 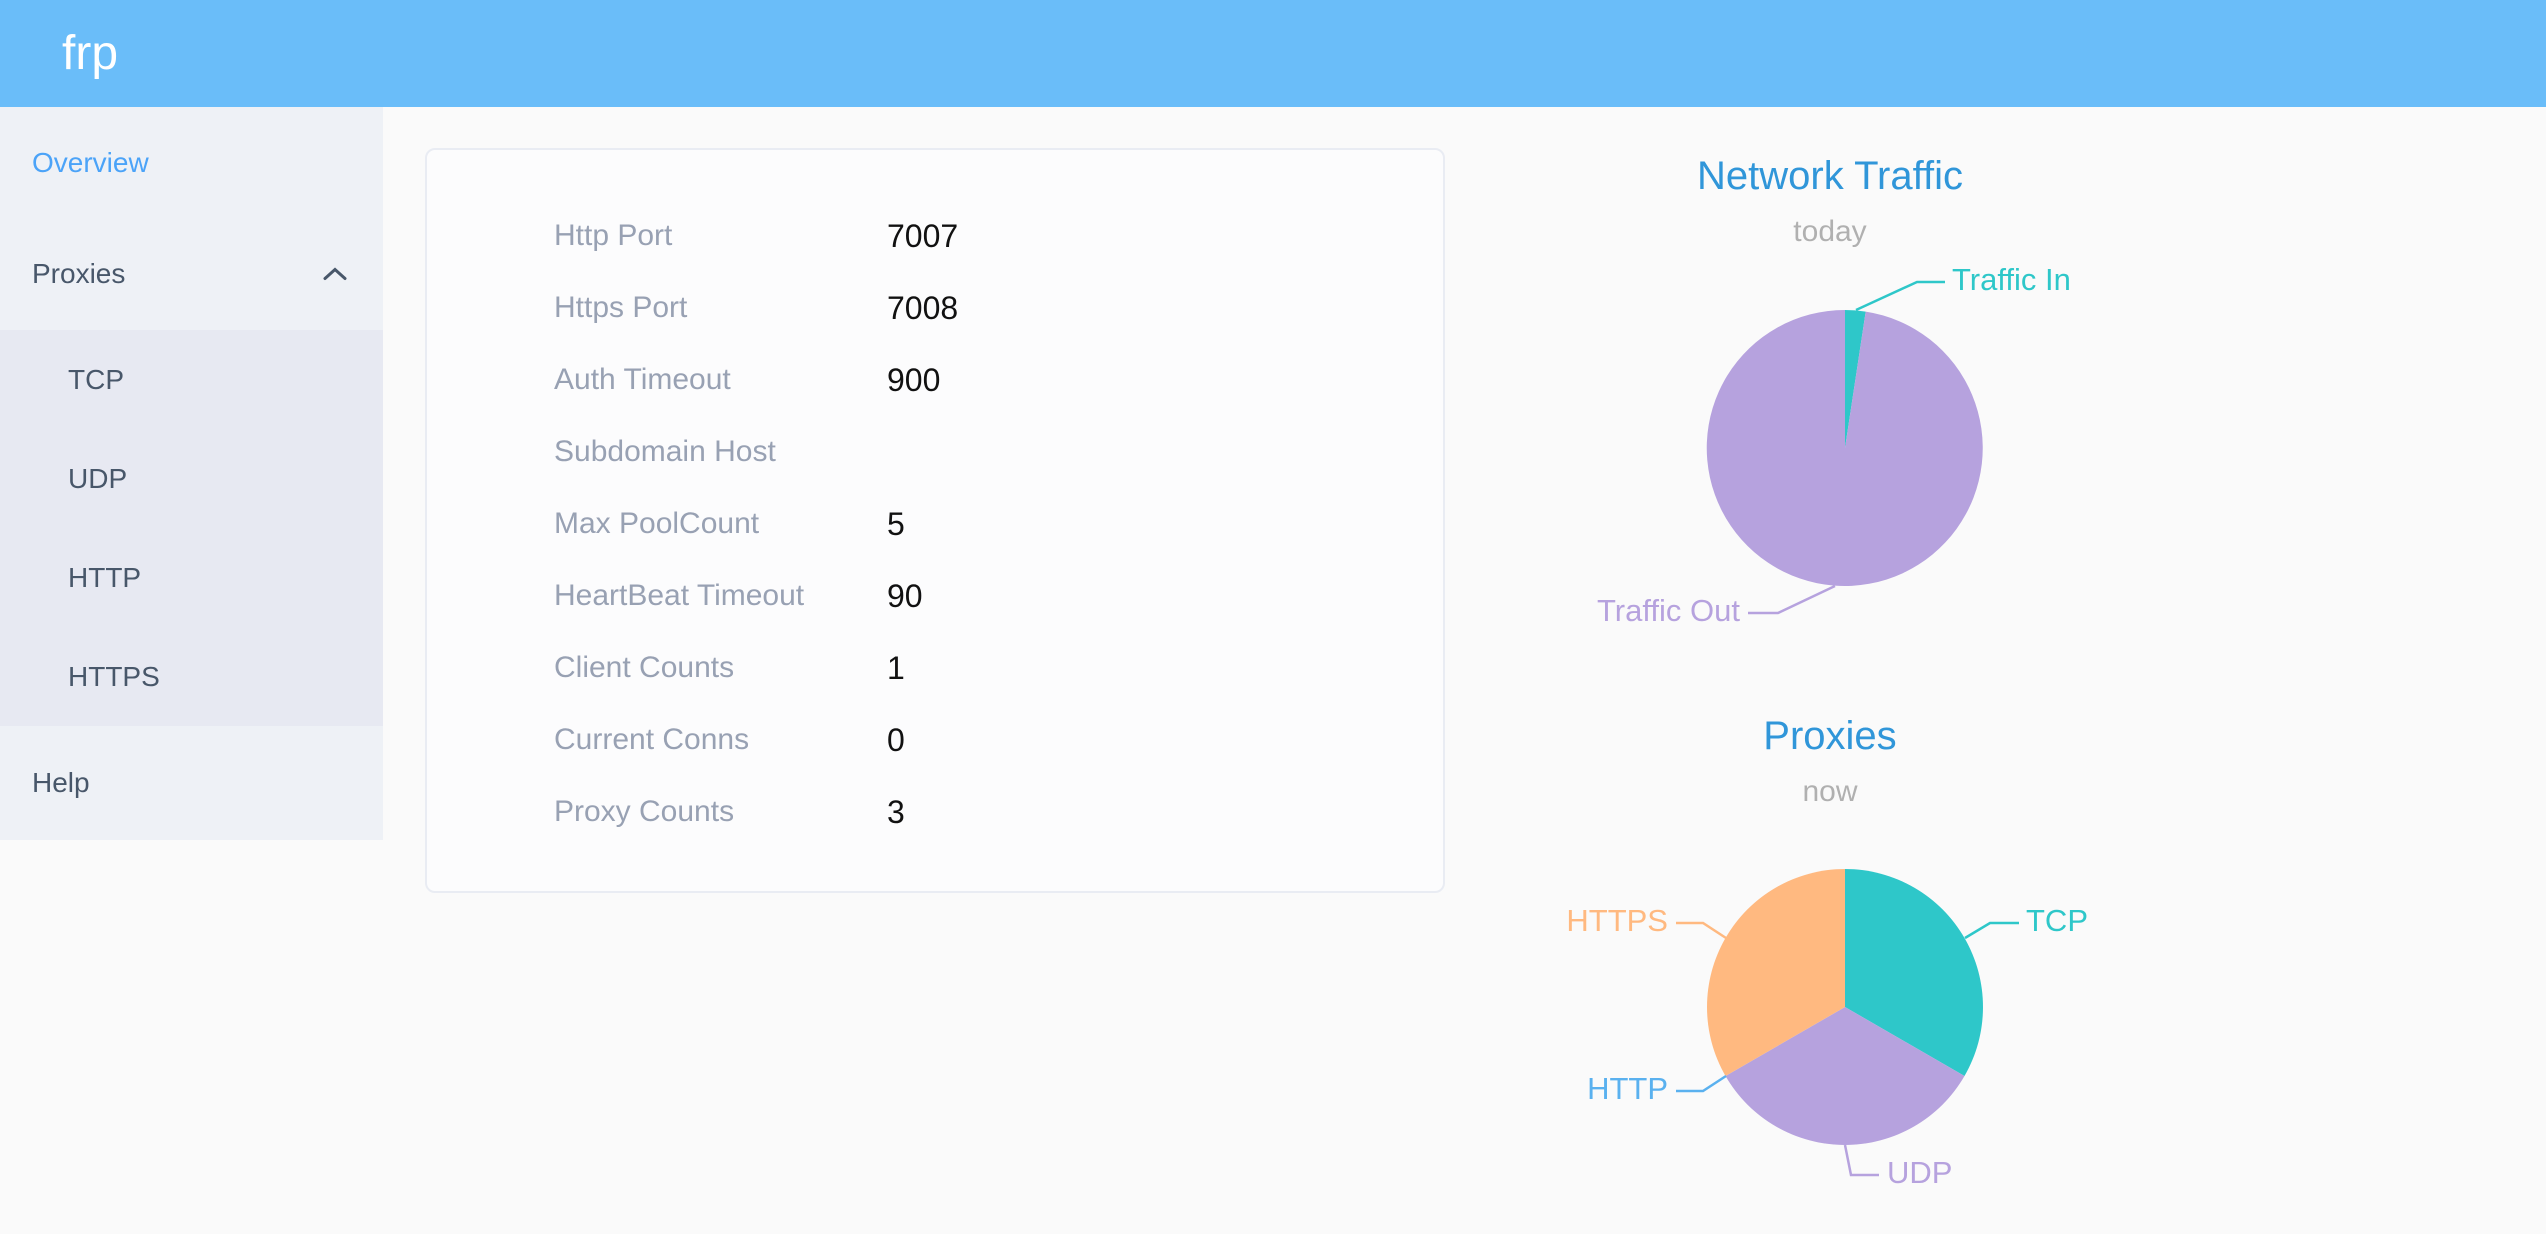 What do you see at coordinates (923, 307) in the screenshot?
I see `info-row-value: 7008` at bounding box center [923, 307].